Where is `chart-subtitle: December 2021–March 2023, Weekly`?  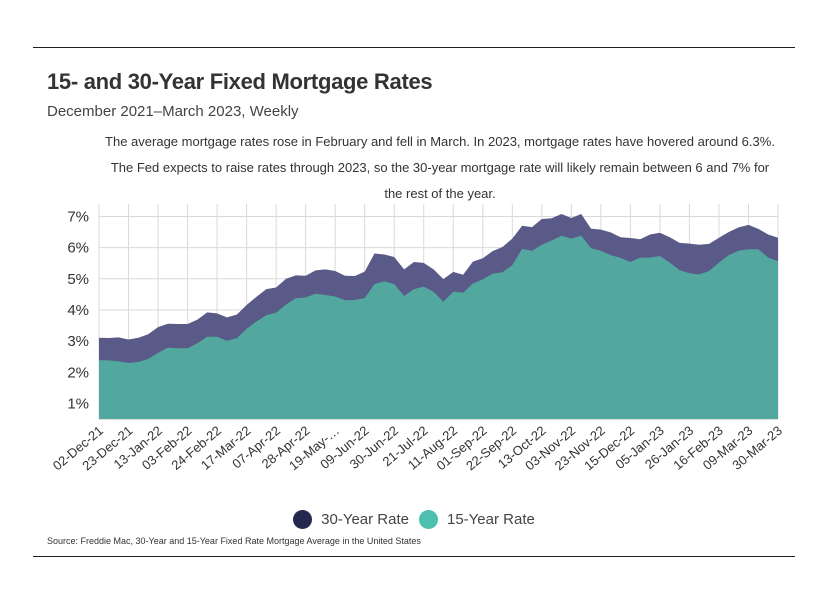 chart-subtitle: December 2021–March 2023, Weekly is located at coordinates (173, 111).